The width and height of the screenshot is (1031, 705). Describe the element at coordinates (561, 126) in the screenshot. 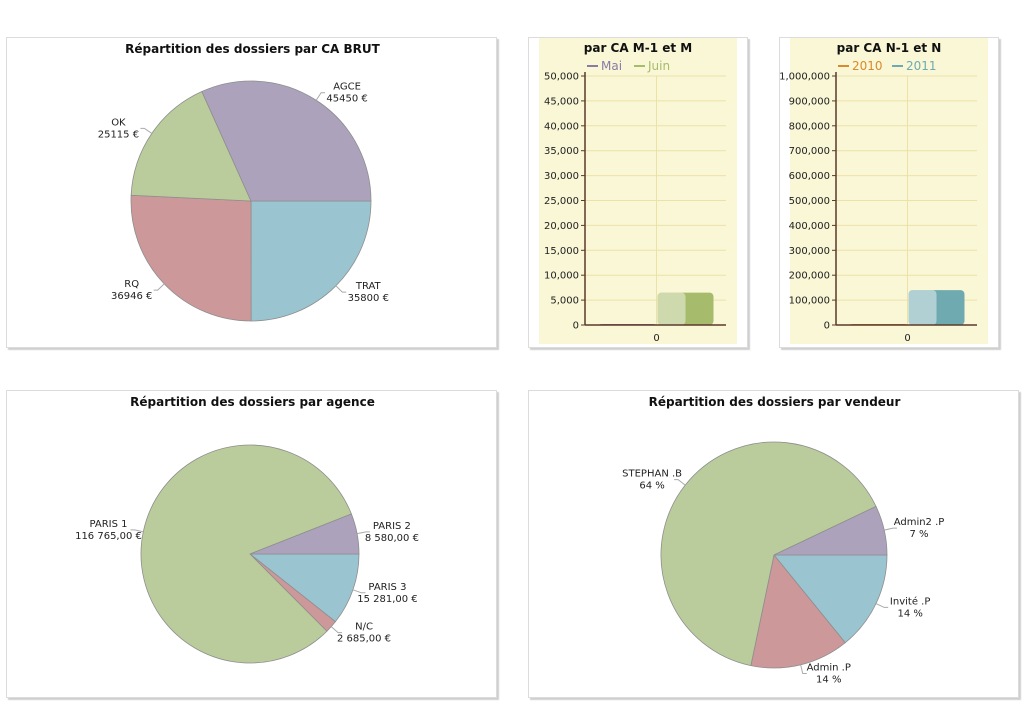

I see `y-tick-label: 40,000` at that location.